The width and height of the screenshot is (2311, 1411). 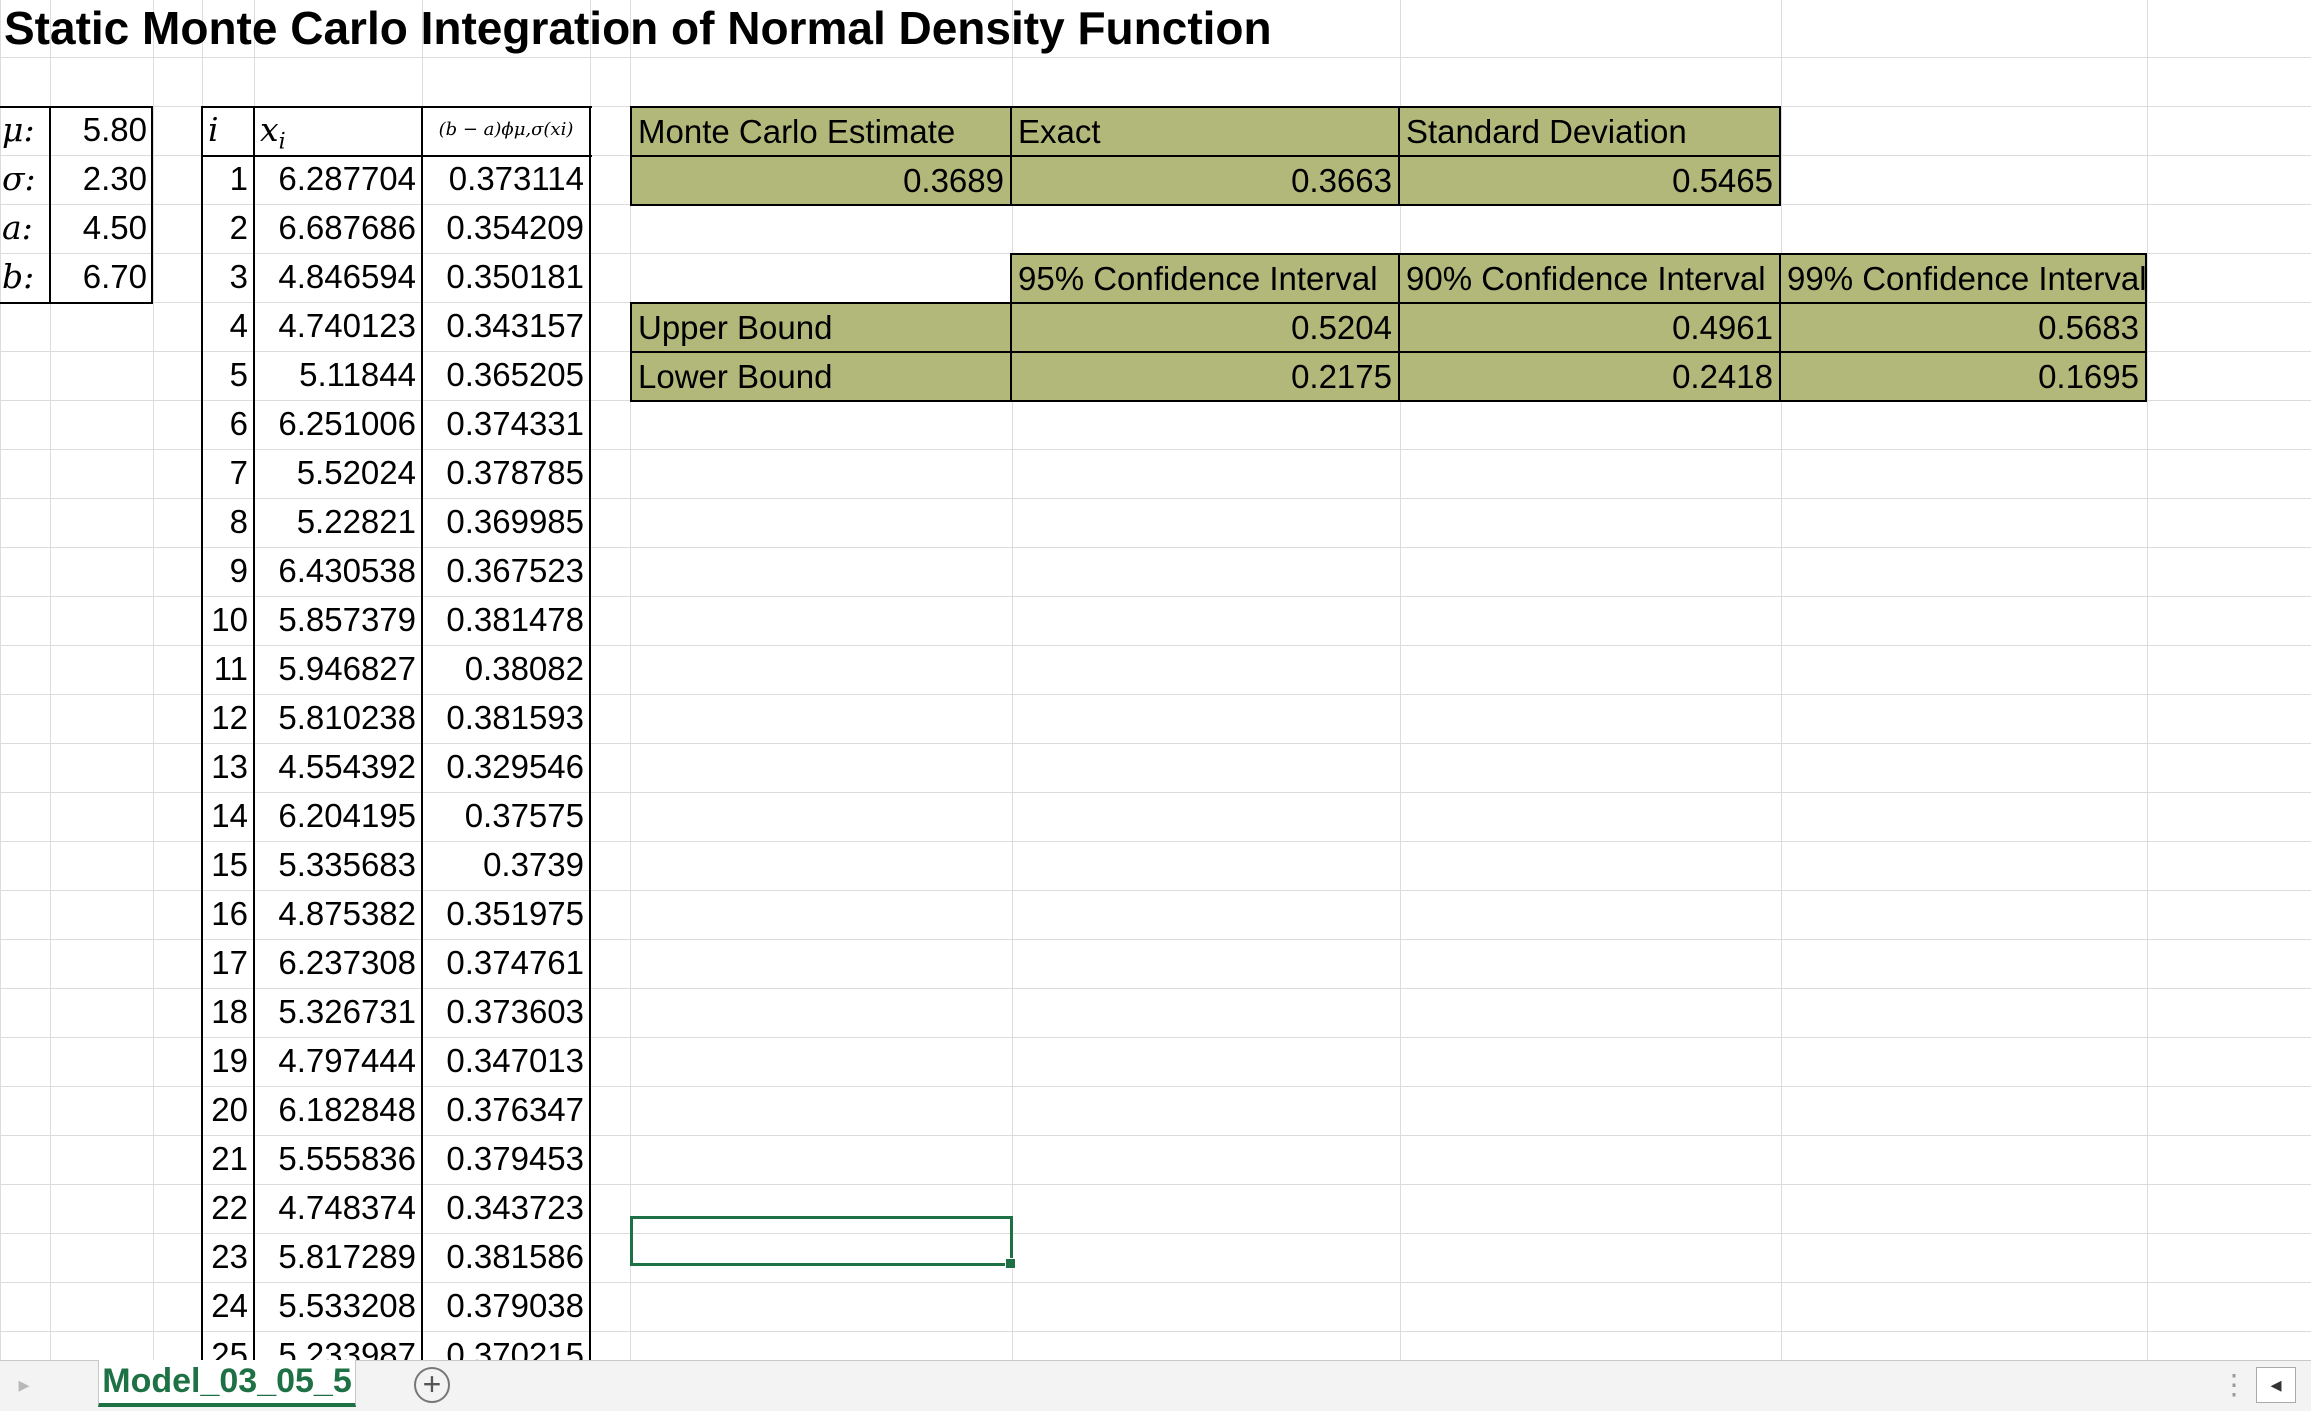 I want to click on sample-cell-f: 0.379453, so click(x=515, y=1158).